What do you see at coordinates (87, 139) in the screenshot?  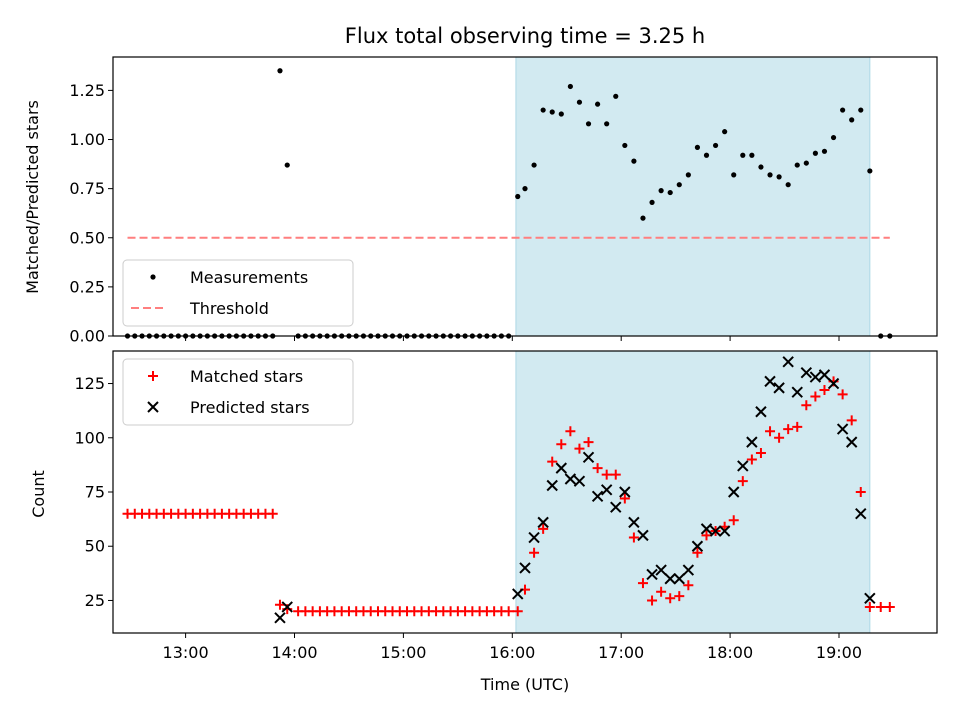 I see `y-tick-label: 1.00` at bounding box center [87, 139].